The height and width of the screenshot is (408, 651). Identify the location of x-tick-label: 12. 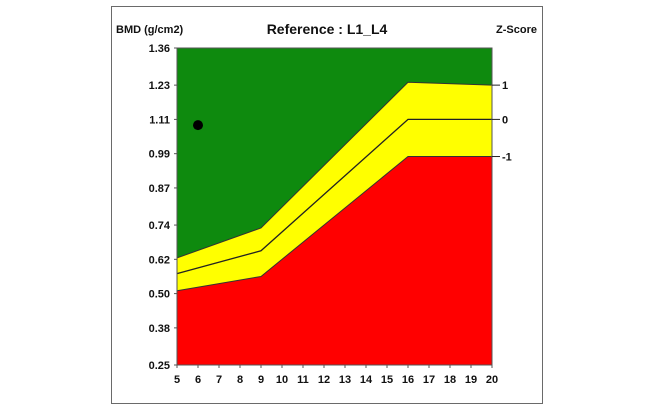
(324, 380).